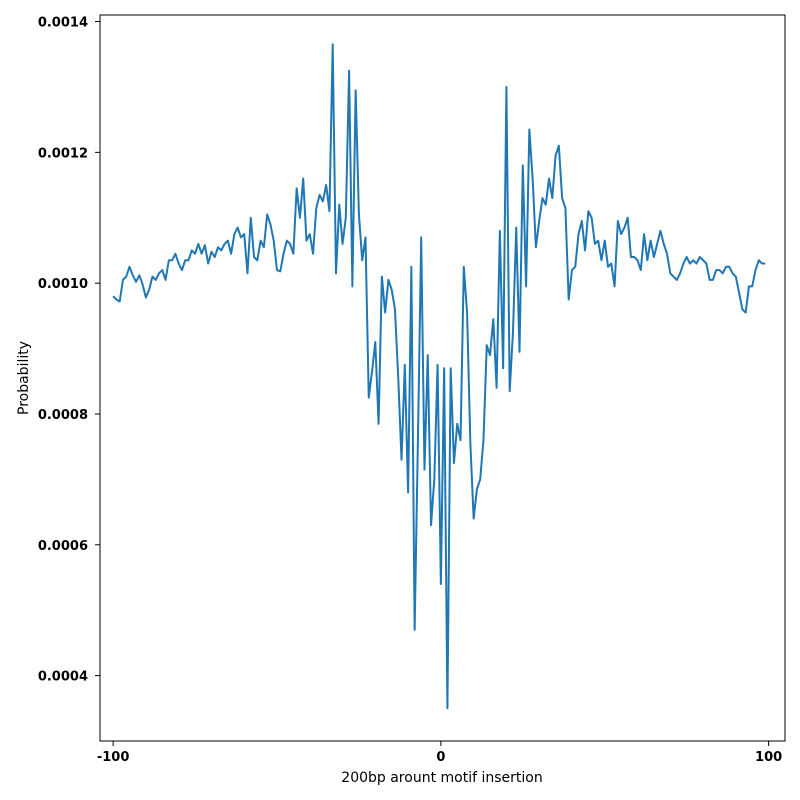 The height and width of the screenshot is (800, 800). Describe the element at coordinates (63, 677) in the screenshot. I see `y-tick-label: 0.0004` at that location.